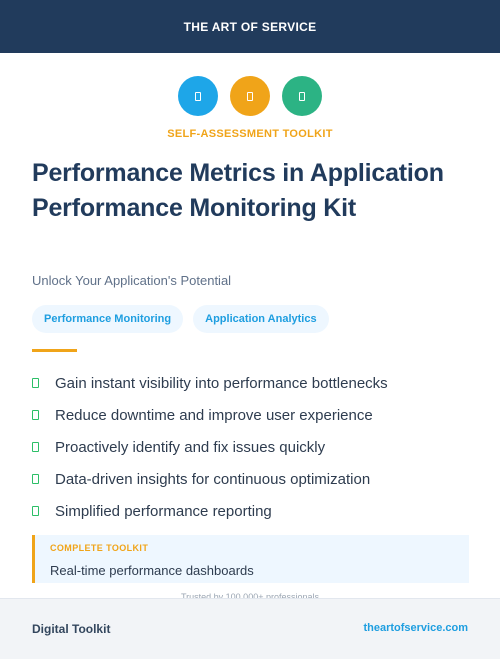  I want to click on document-icon, so click(198, 96).